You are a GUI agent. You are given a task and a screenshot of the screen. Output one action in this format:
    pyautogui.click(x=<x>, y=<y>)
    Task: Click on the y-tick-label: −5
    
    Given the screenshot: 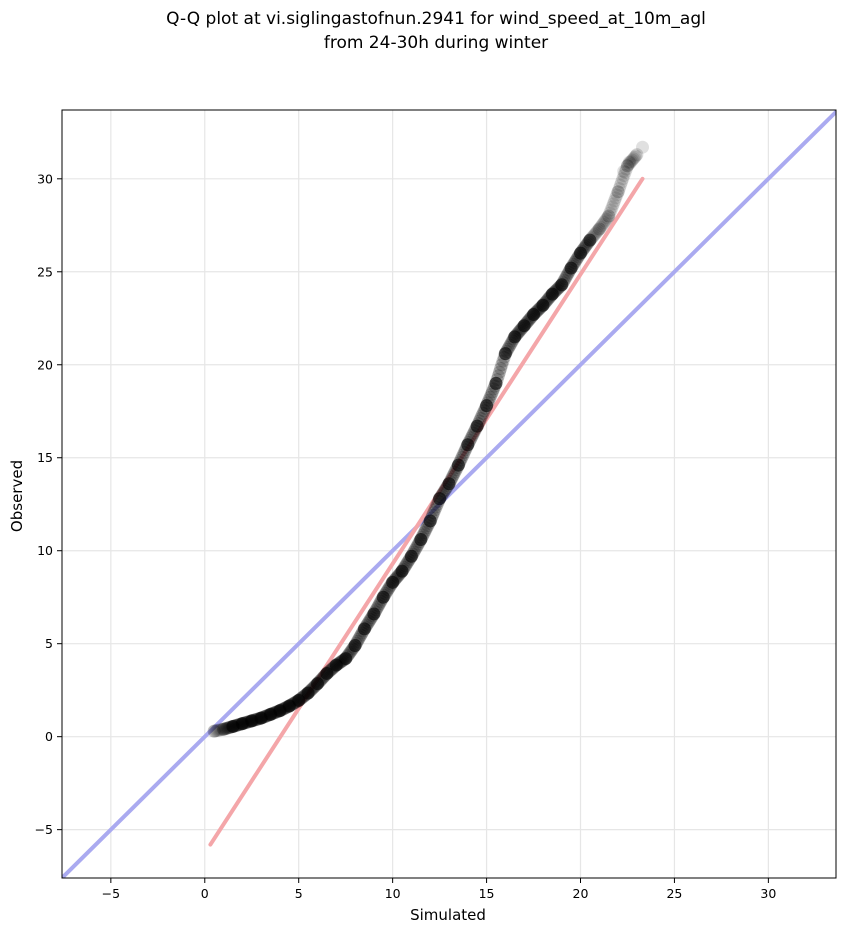 What is the action you would take?
    pyautogui.click(x=44, y=829)
    